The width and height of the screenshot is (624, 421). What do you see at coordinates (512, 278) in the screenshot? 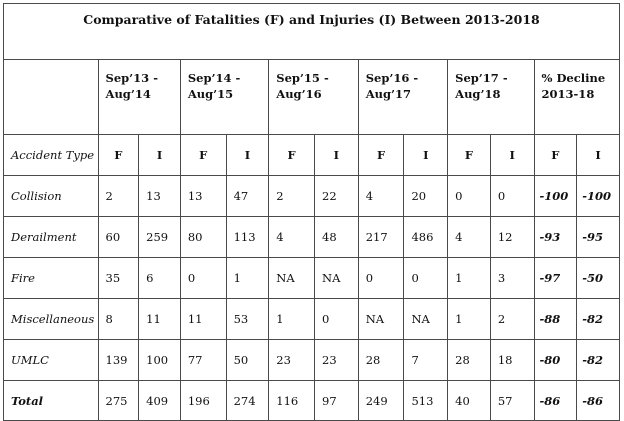
I see `value-cell: 3` at bounding box center [512, 278].